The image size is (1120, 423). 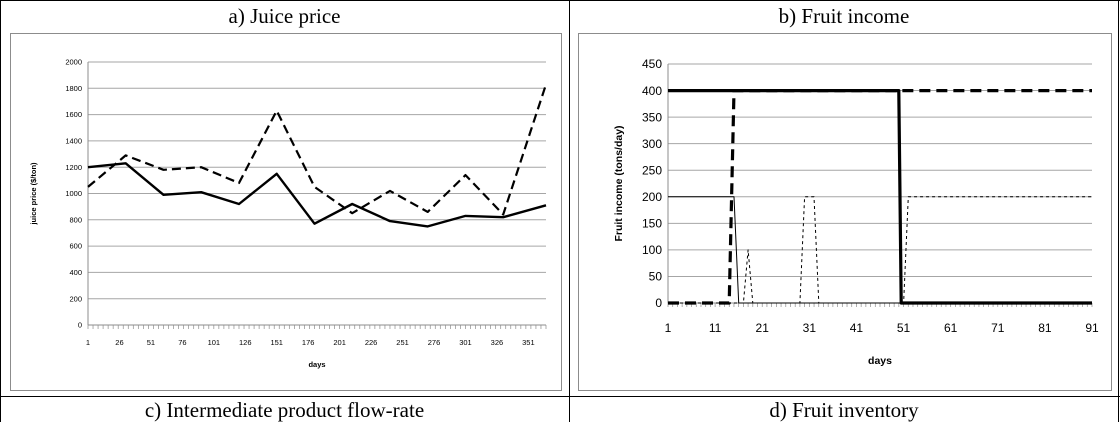 I want to click on series-line-thin-dashed, so click(x=880, y=250).